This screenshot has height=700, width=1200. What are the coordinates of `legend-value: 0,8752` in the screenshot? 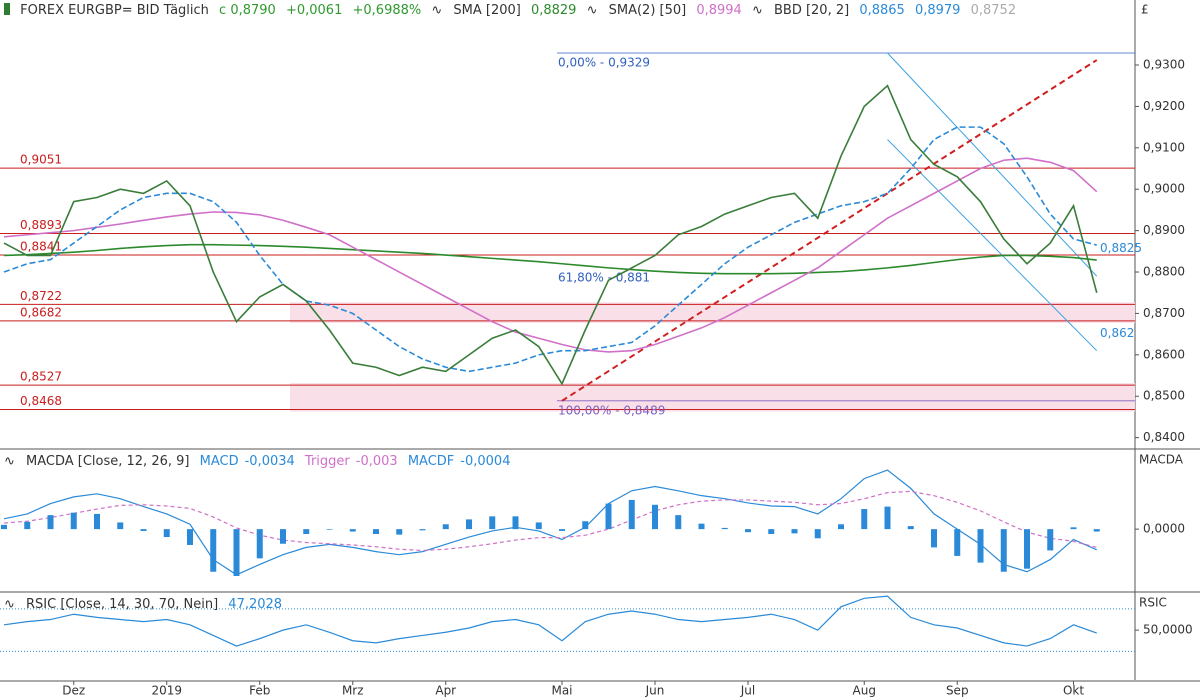 It's located at (993, 10).